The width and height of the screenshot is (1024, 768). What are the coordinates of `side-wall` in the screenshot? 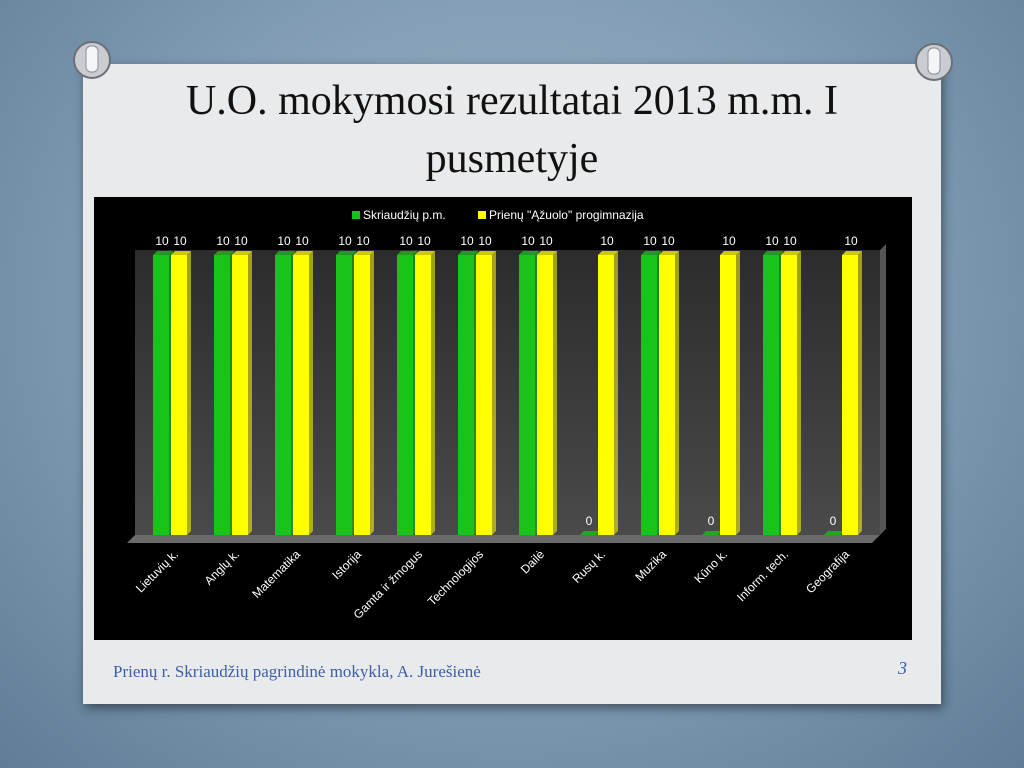 It's located at (883, 389).